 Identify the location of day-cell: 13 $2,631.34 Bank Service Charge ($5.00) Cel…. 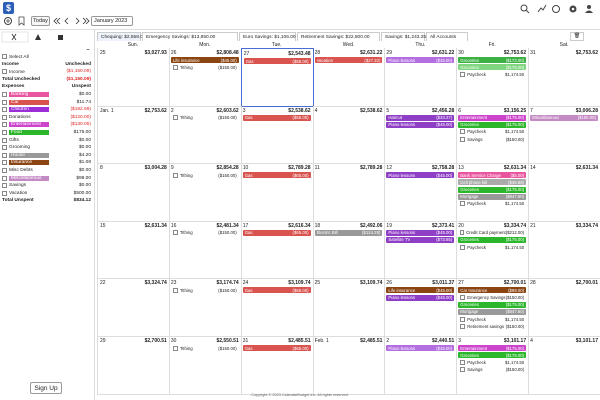
(493, 192).